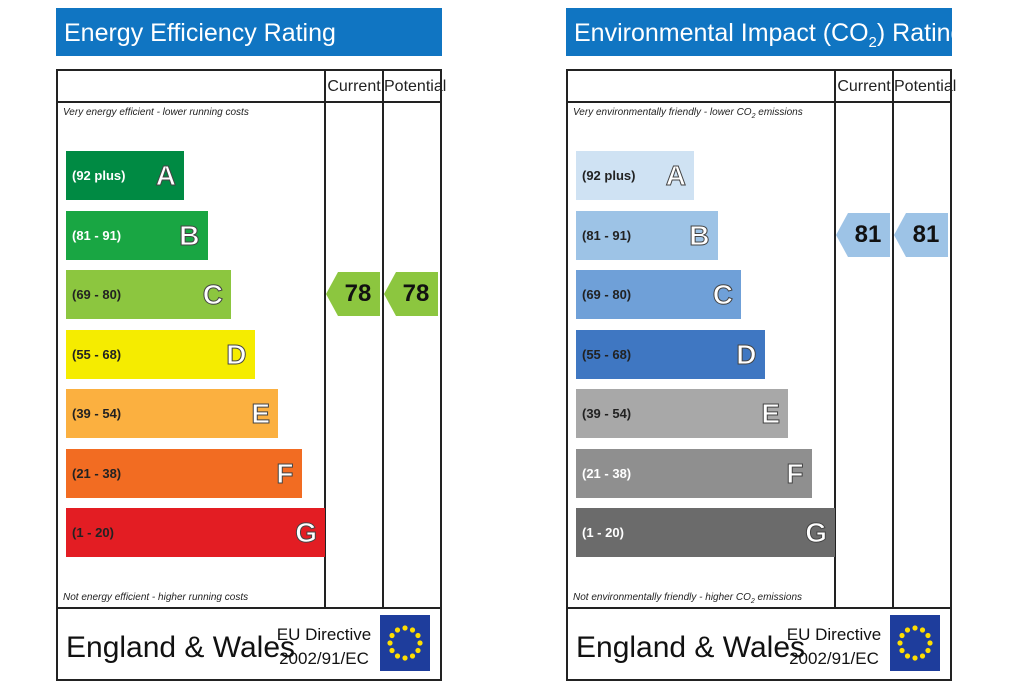 The height and width of the screenshot is (683, 1024). Describe the element at coordinates (358, 293) in the screenshot. I see `current-rating-value: 78` at that location.